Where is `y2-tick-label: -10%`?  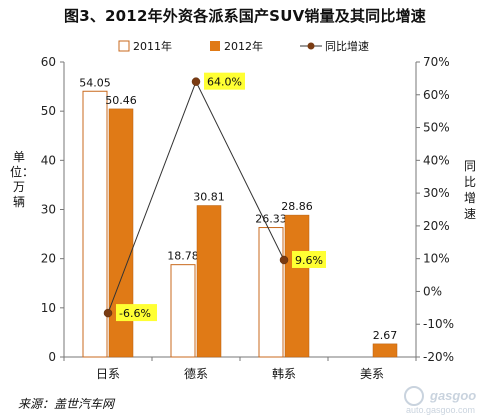
y2-tick-label: -10% is located at coordinates (438, 324).